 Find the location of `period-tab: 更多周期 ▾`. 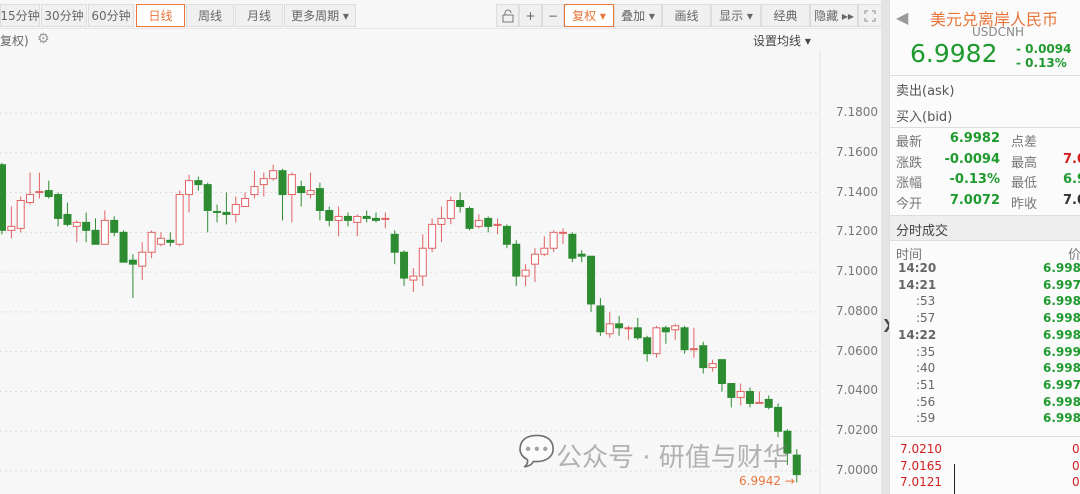

period-tab: 更多周期 ▾ is located at coordinates (320, 15).